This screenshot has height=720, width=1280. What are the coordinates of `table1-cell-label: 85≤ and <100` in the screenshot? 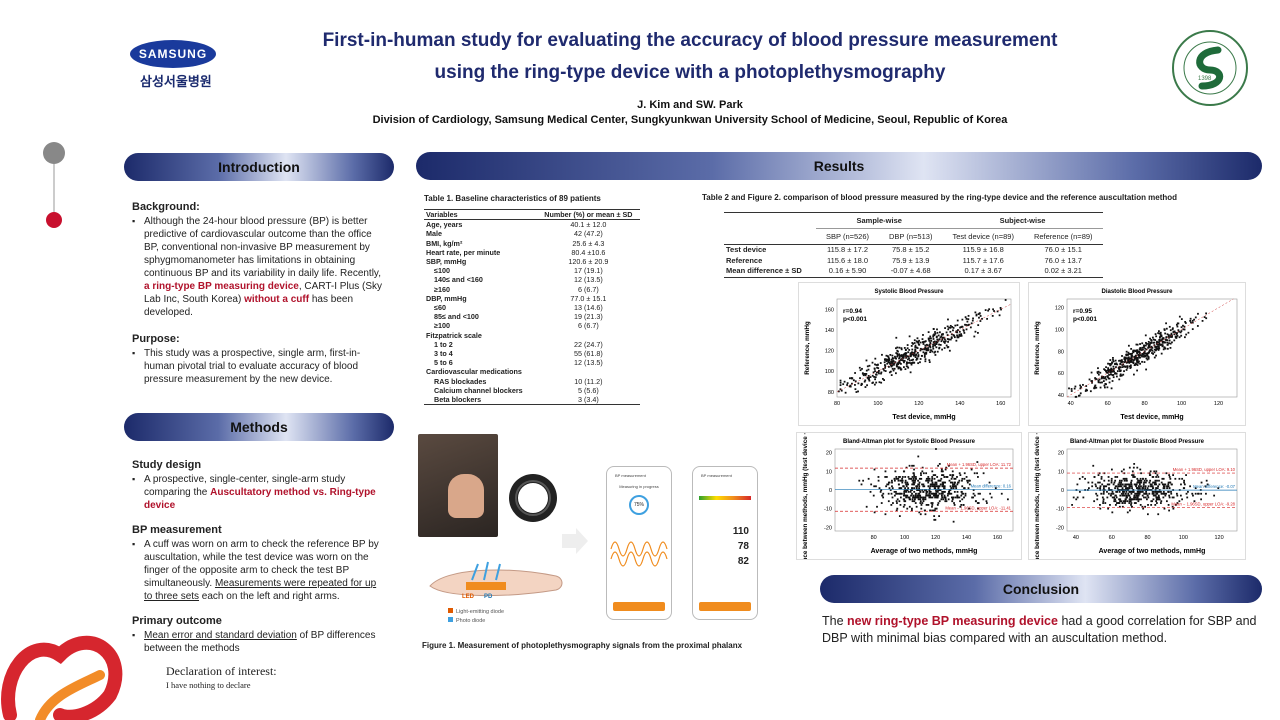 It's located at (456, 317).